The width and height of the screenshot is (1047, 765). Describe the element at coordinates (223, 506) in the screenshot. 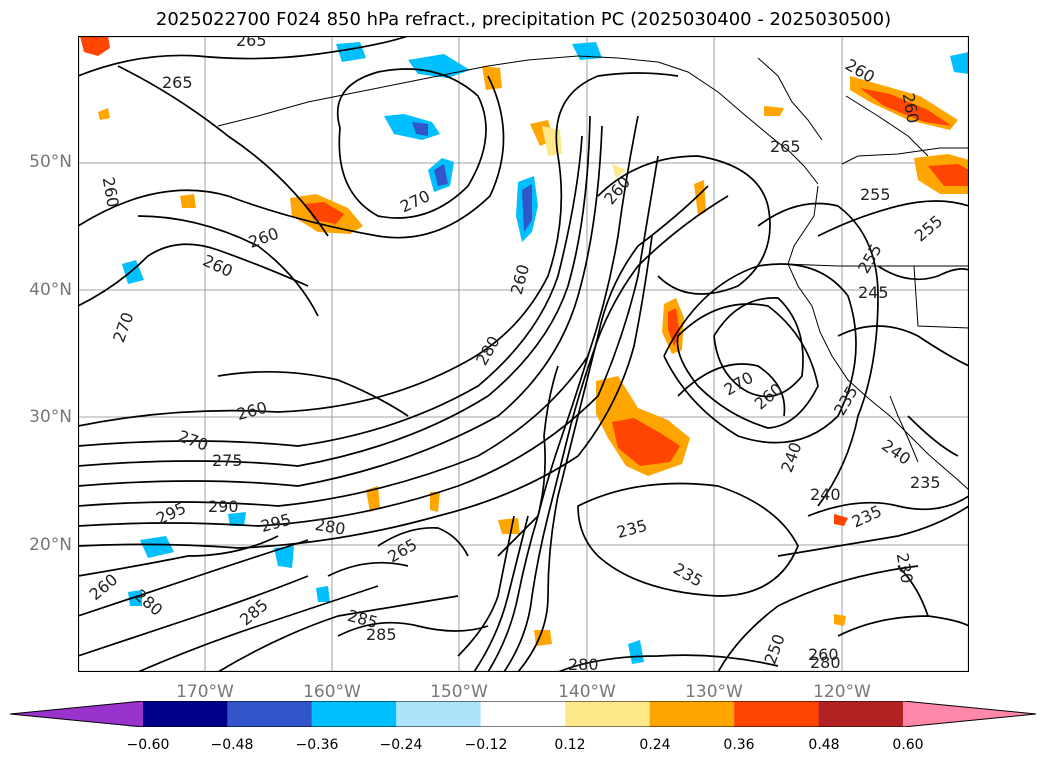

I see `contour-label: 290` at that location.